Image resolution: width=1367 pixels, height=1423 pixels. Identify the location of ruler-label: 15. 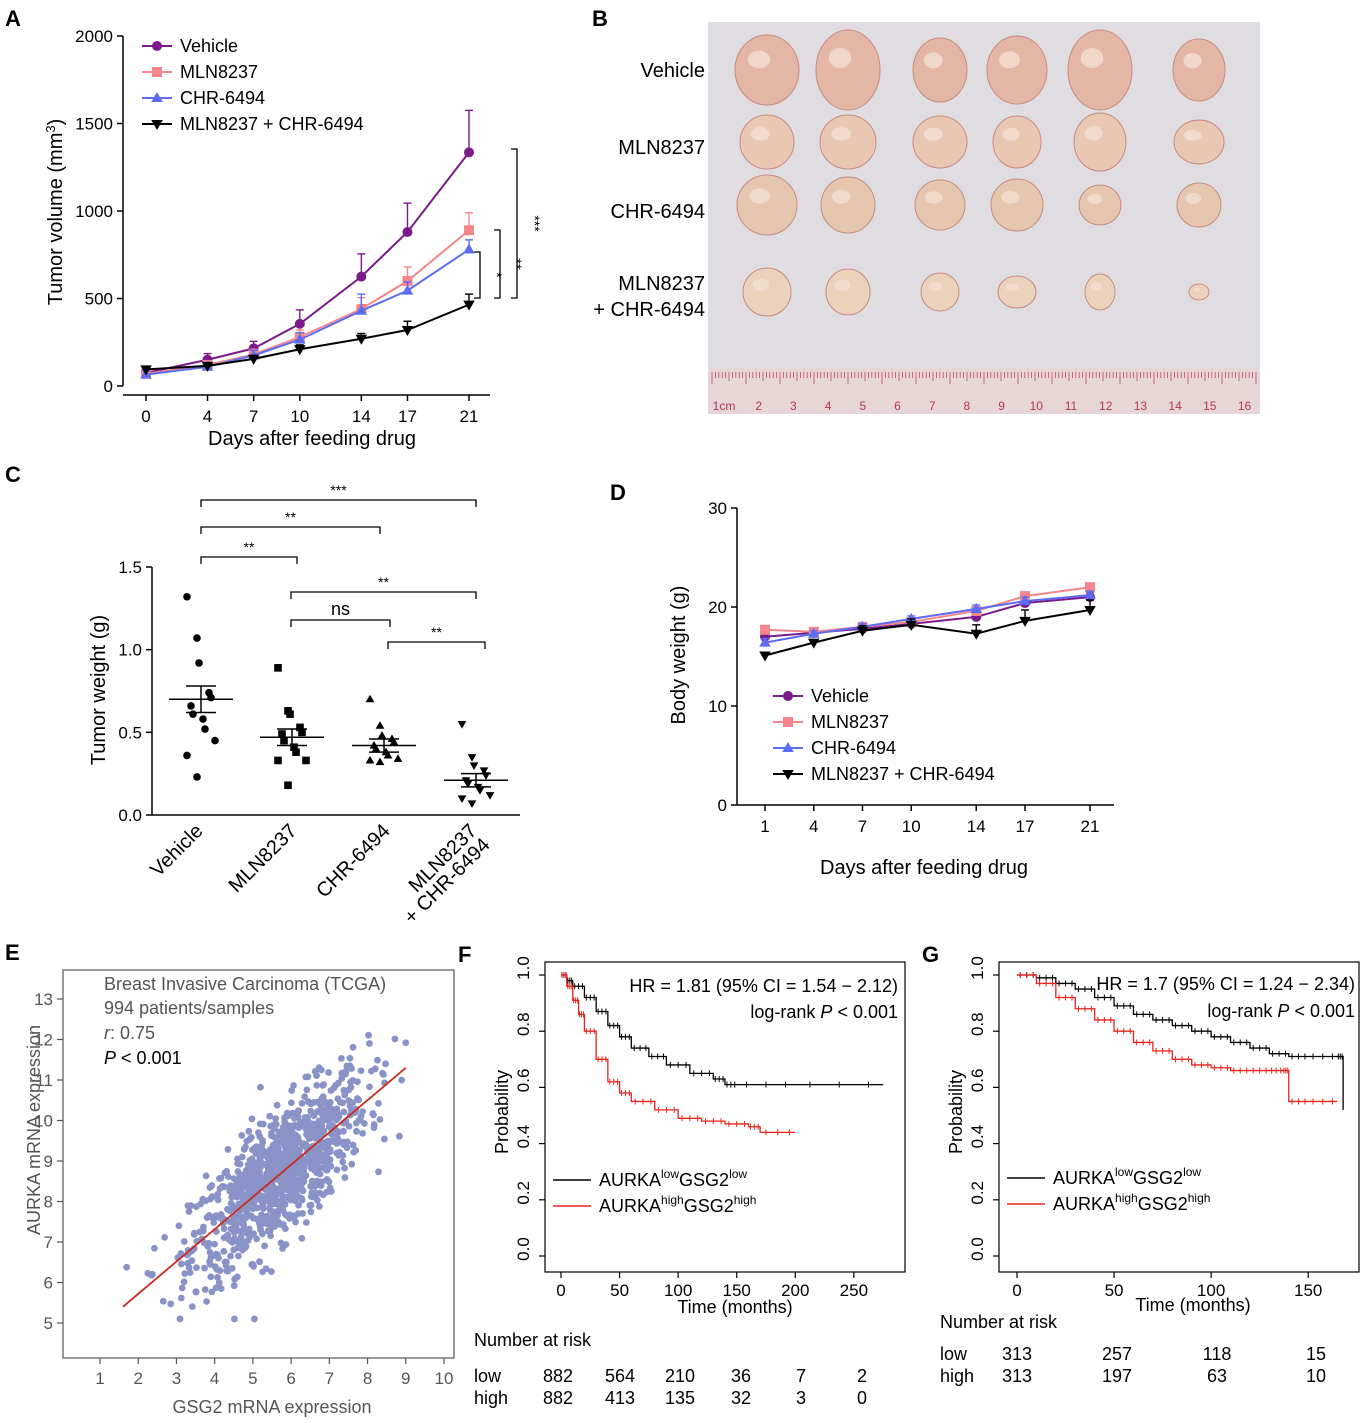
(1210, 406).